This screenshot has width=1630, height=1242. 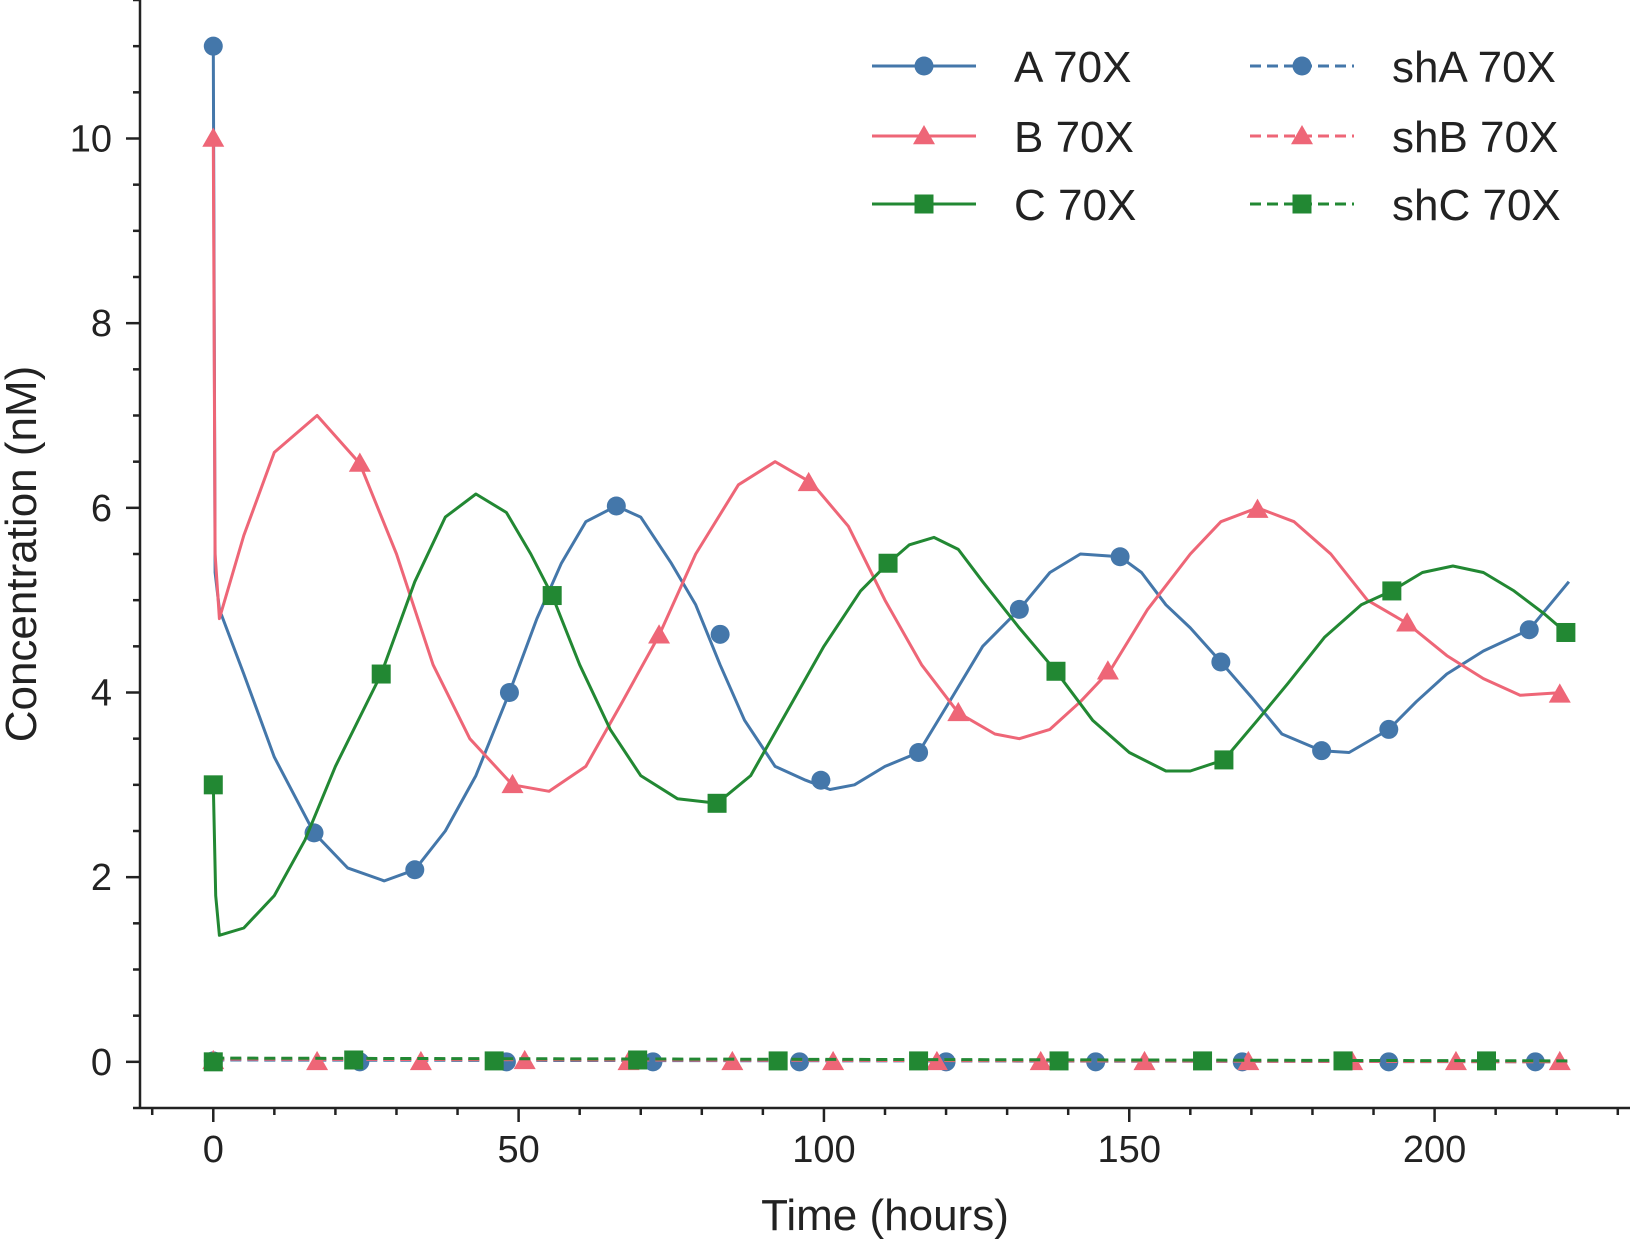 I want to click on legend-label-c-70x: C 70X, so click(x=1075, y=205).